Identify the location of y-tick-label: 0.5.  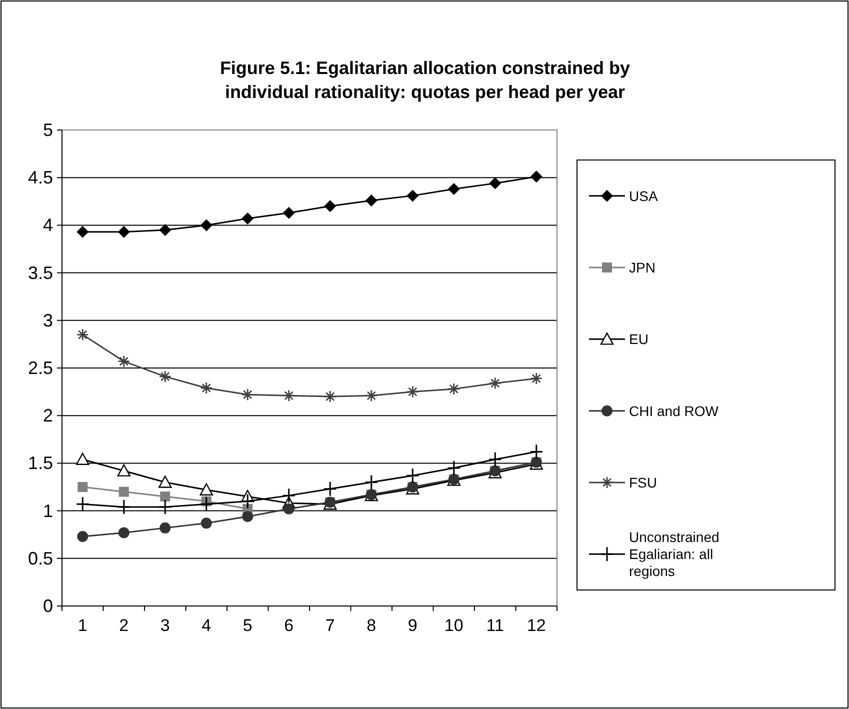
(40, 558).